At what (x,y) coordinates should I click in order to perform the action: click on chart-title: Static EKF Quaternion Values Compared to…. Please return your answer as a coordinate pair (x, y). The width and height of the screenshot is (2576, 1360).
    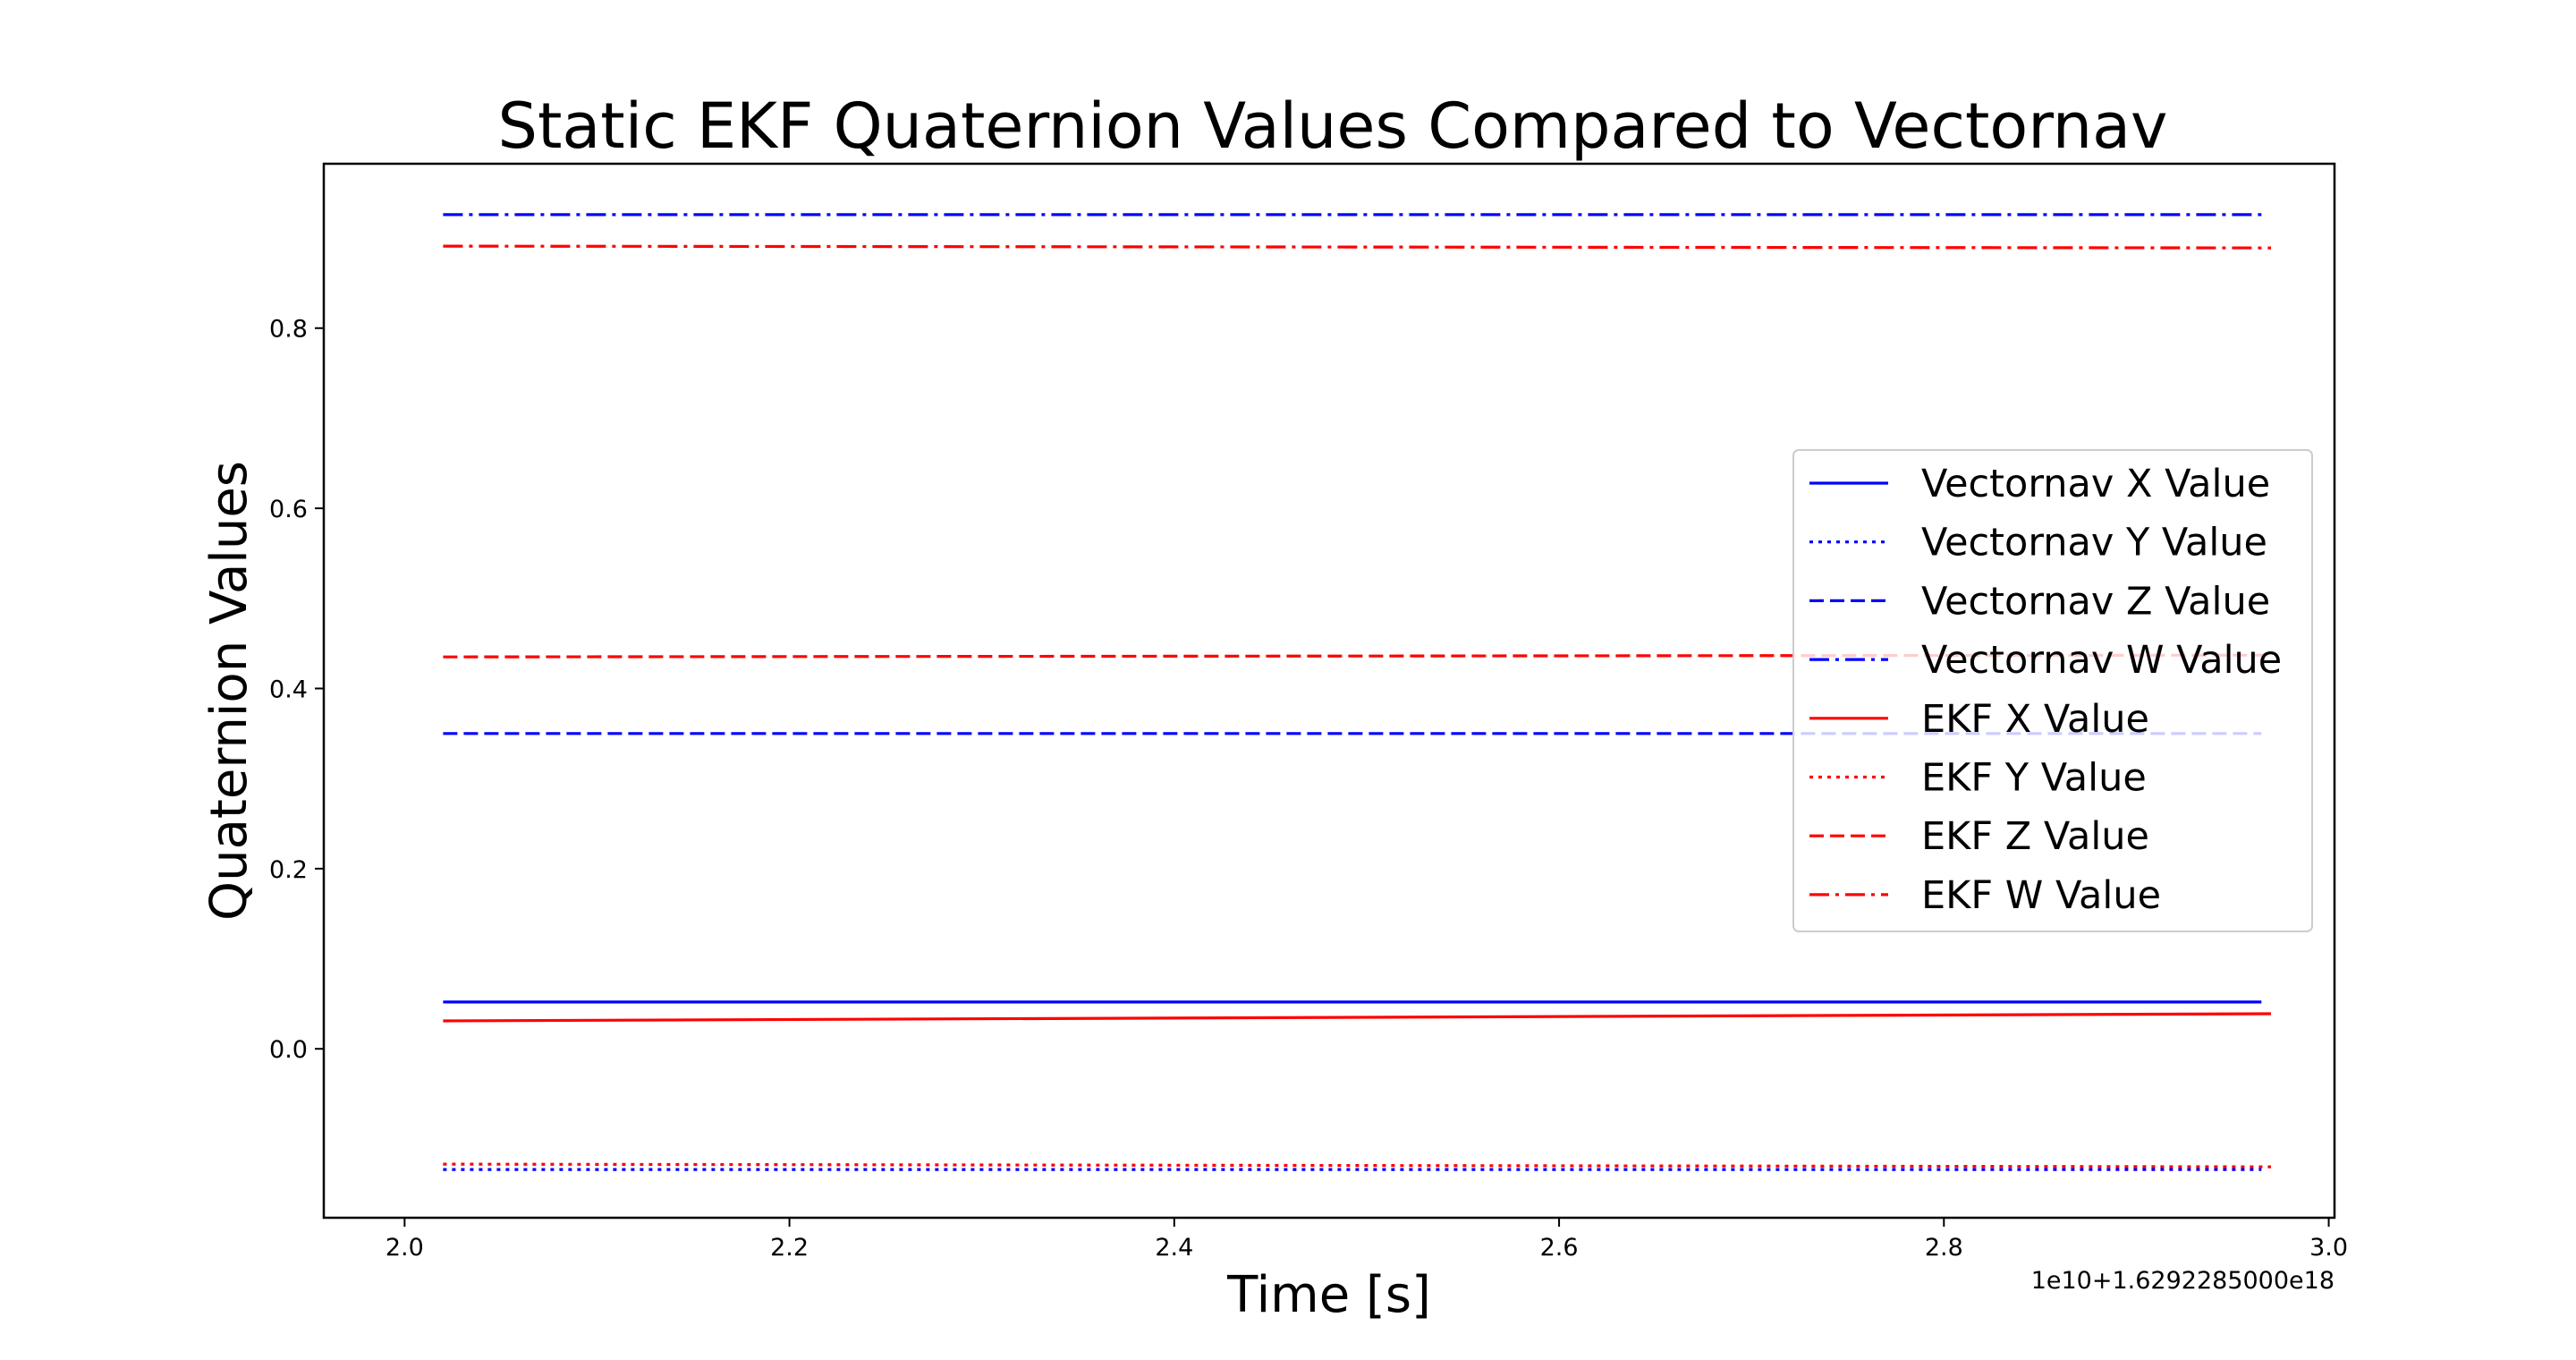
    Looking at the image, I should click on (1333, 126).